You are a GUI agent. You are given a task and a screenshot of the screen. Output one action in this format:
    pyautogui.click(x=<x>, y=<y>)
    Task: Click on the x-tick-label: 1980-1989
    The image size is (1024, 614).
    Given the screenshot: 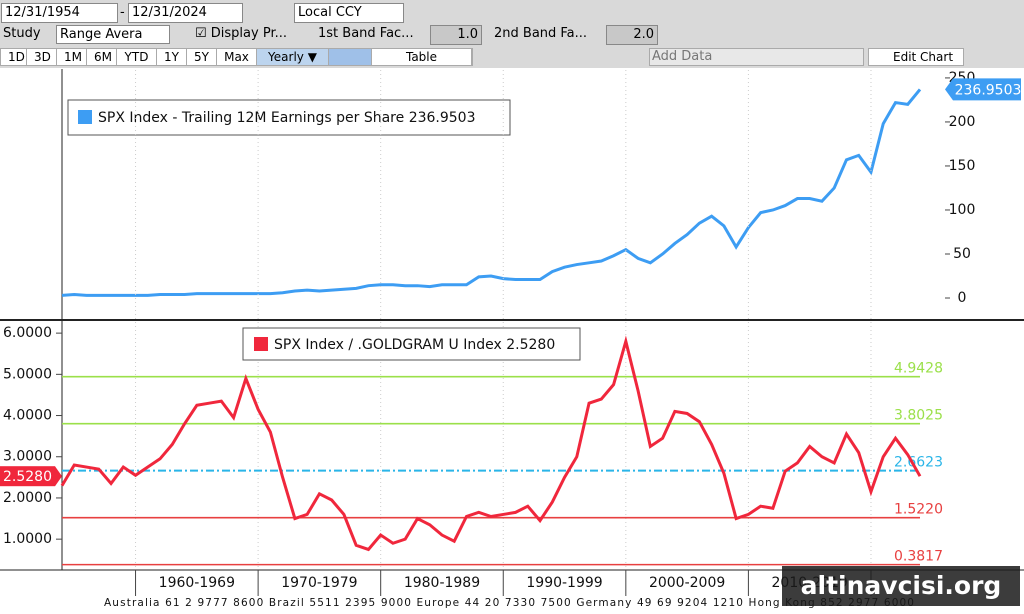 What is the action you would take?
    pyautogui.click(x=442, y=583)
    